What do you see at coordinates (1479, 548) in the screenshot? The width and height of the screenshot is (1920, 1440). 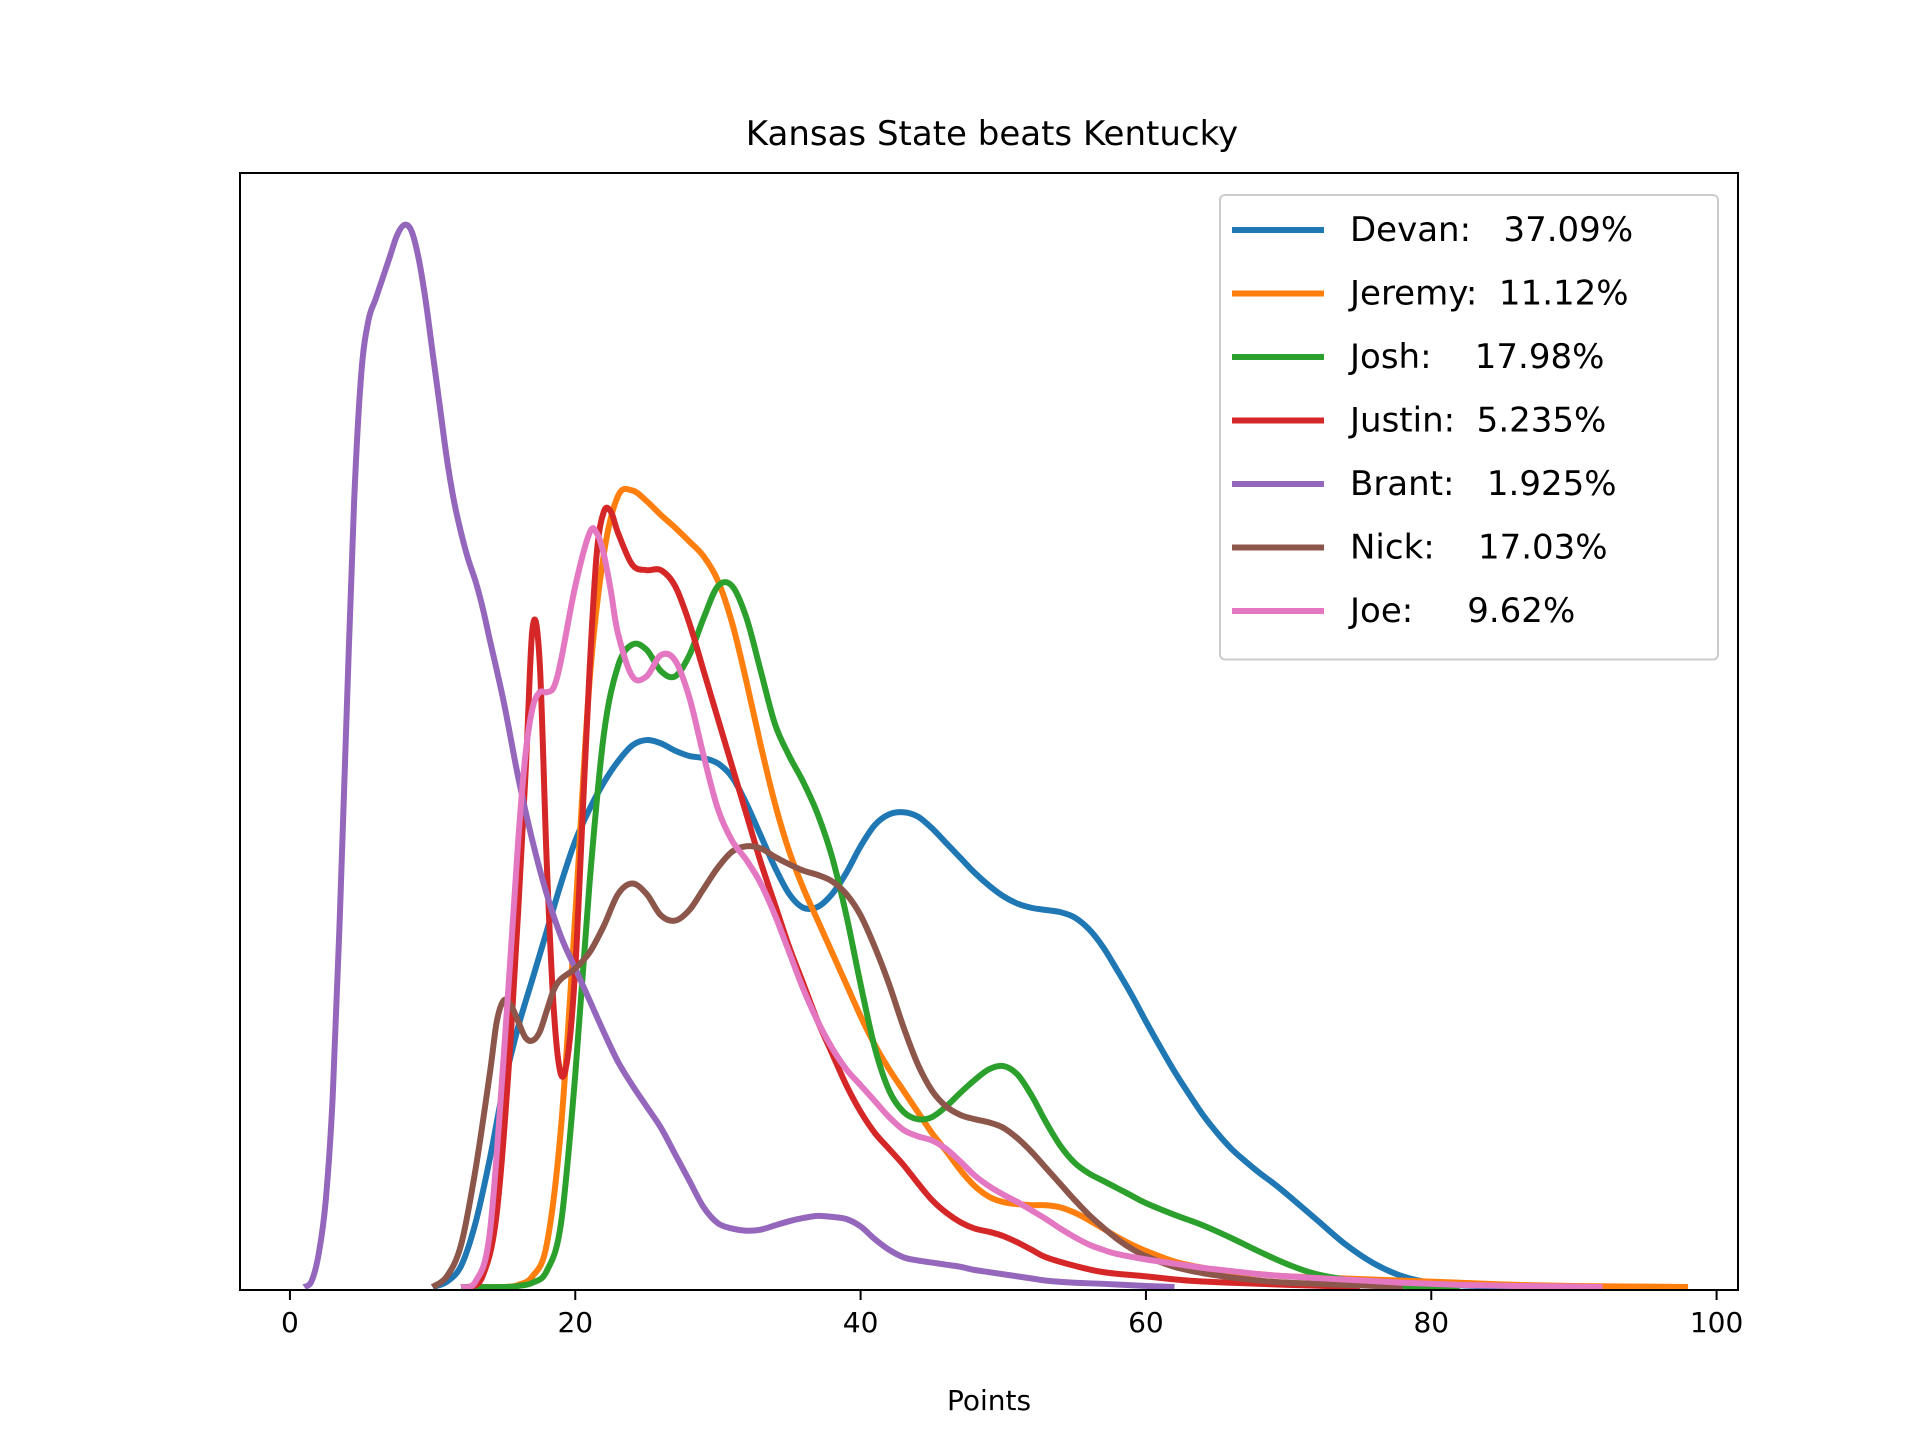 I see `legend-label: Nick: 17.03%` at bounding box center [1479, 548].